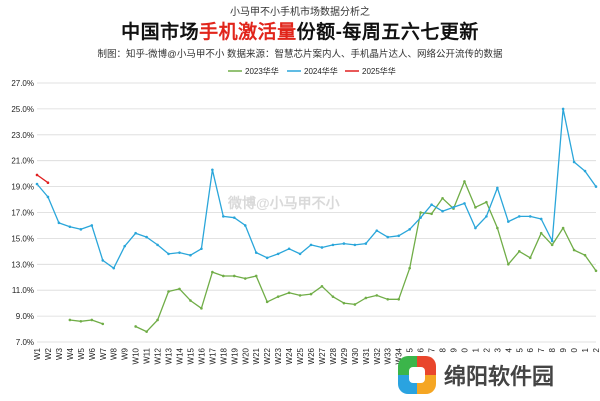  I want to click on x-tick-label: W33, so click(388, 355).